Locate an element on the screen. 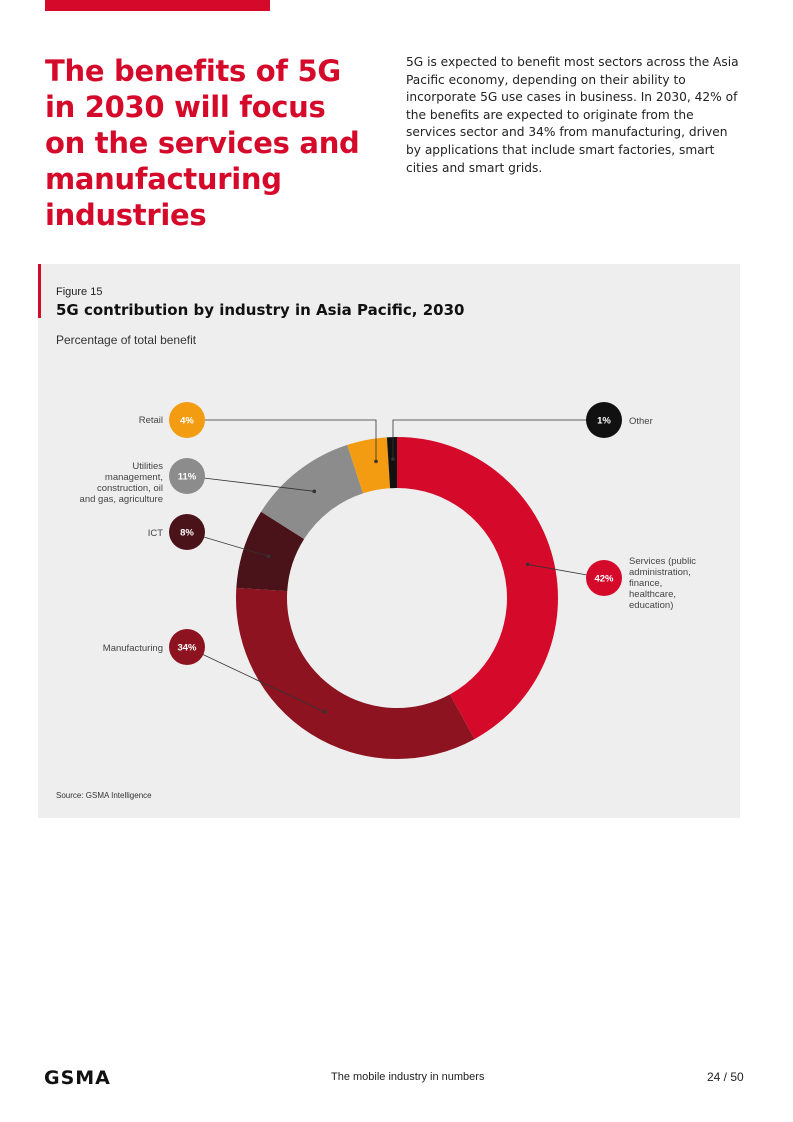 This screenshot has width=793, height=1122. footer-title: The mobile industry in numbers is located at coordinates (408, 1077).